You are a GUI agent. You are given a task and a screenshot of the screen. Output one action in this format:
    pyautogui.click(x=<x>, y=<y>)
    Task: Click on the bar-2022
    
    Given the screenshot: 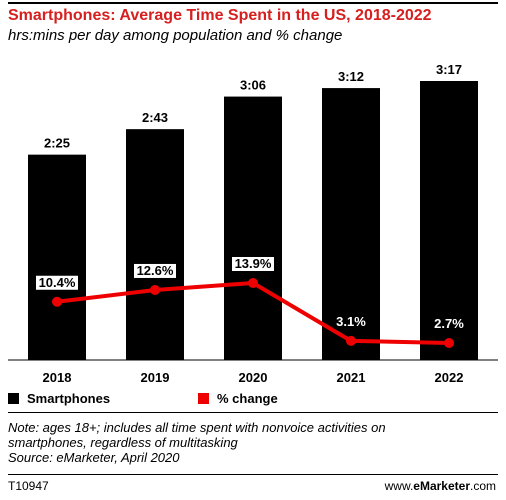 What is the action you would take?
    pyautogui.click(x=449, y=220)
    